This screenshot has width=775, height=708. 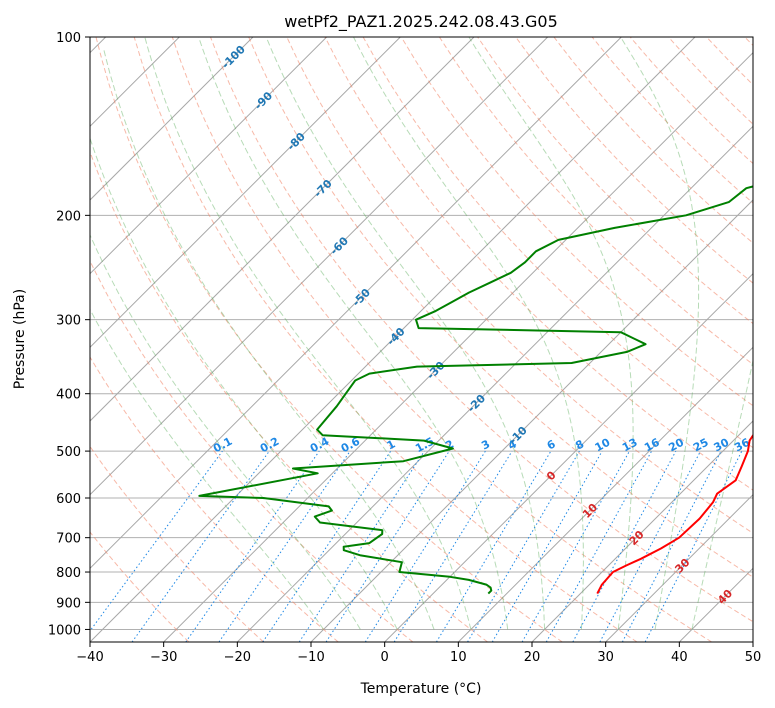 What do you see at coordinates (89, 657) in the screenshot?
I see `x-tick-label: −40` at bounding box center [89, 657].